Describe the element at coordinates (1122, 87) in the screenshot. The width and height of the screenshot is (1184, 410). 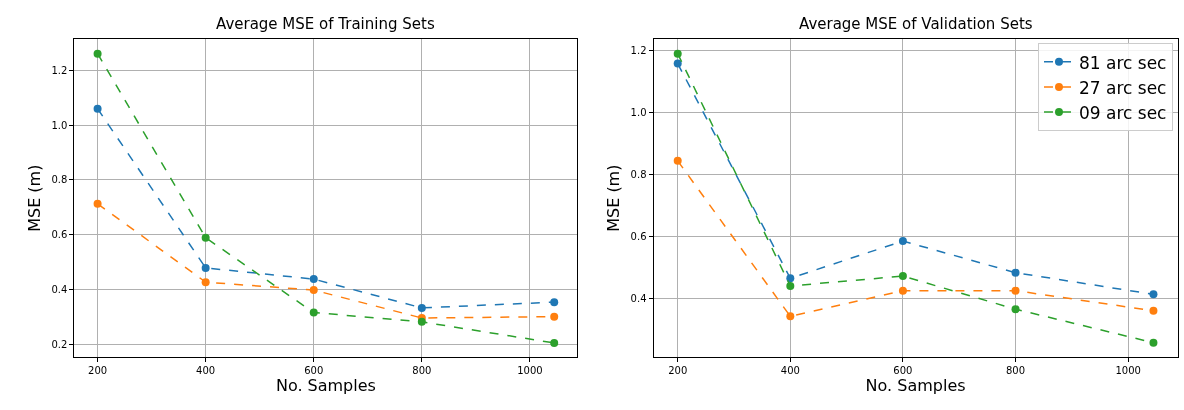
I see `legend-label: 27 arc sec` at that location.